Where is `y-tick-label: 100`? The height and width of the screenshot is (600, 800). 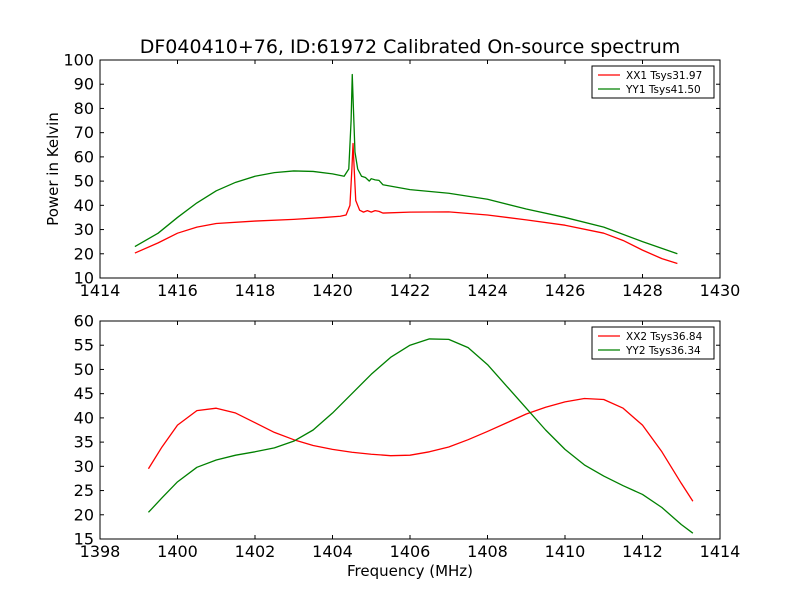 y-tick-label: 100 is located at coordinates (78, 60).